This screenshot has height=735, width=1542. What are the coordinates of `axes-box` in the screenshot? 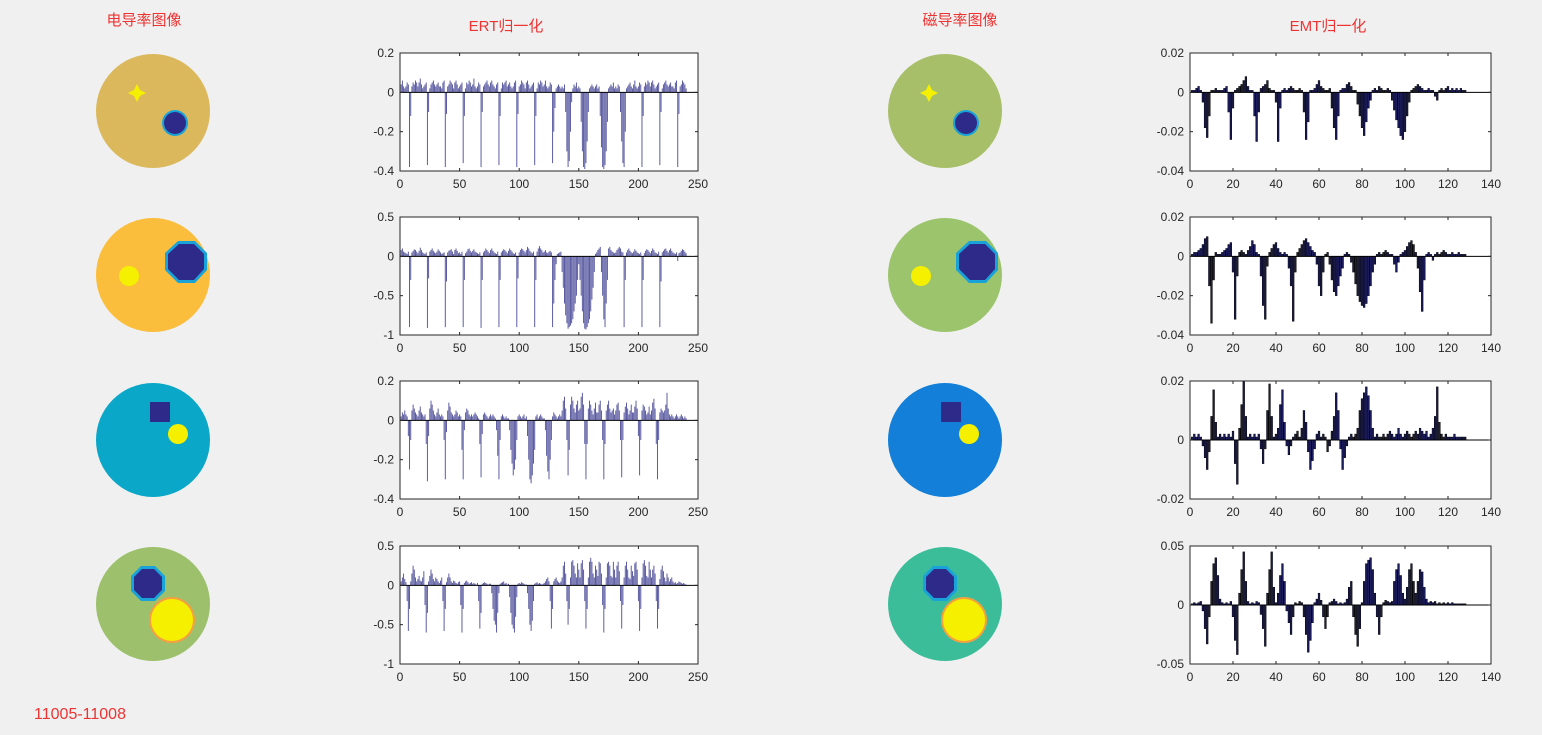 It's located at (549, 112).